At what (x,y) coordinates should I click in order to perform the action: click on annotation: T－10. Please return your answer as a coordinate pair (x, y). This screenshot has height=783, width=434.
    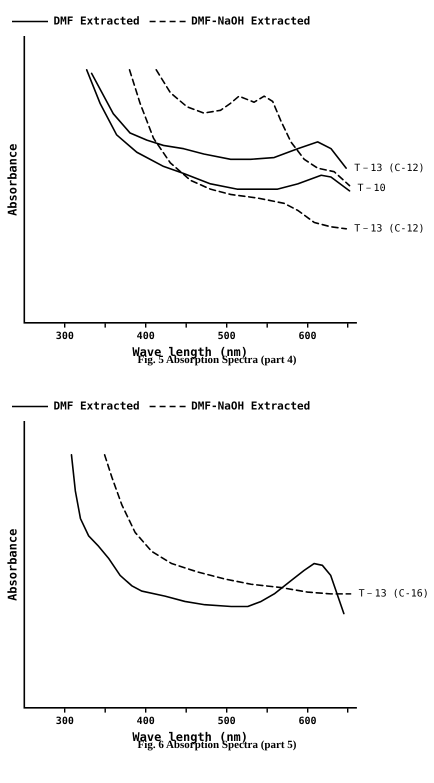
    Looking at the image, I should click on (372, 188).